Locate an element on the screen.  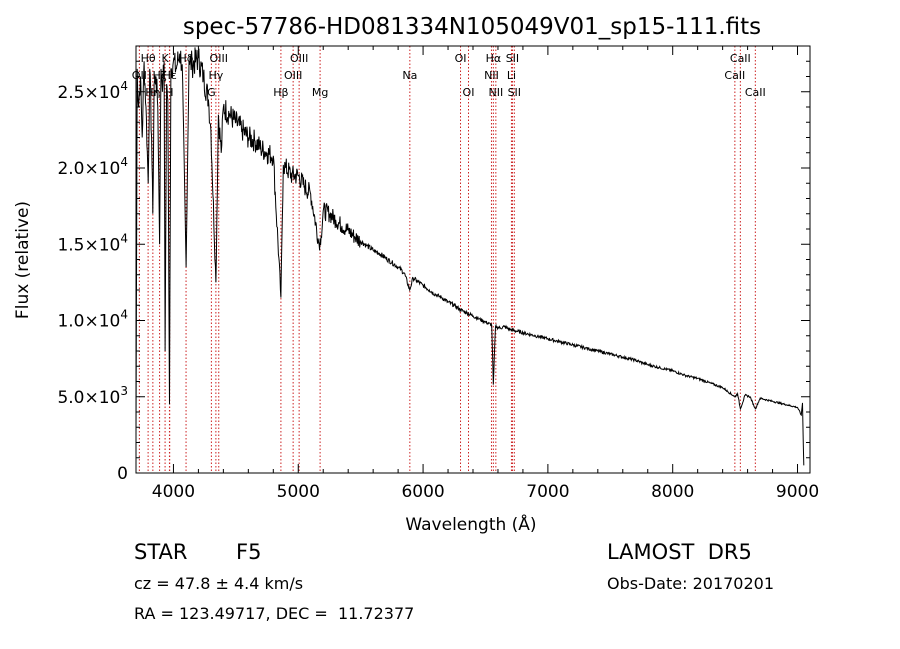
line-label-6: Hε is located at coordinates (170, 75).